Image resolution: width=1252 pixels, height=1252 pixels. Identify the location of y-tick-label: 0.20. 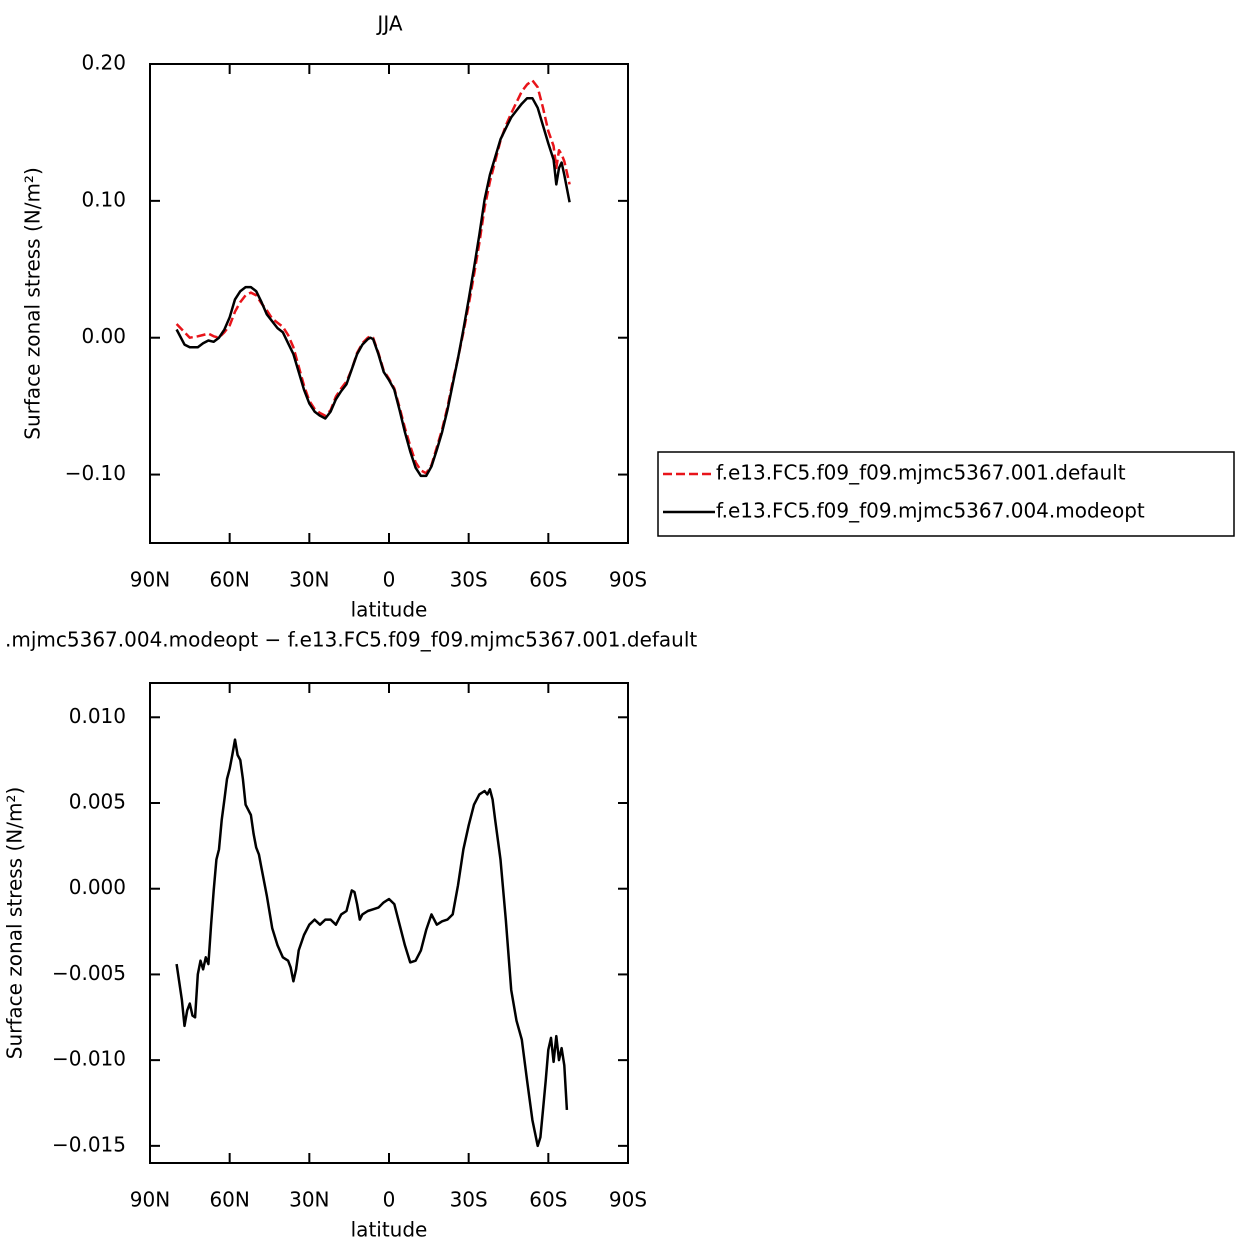
(103, 63).